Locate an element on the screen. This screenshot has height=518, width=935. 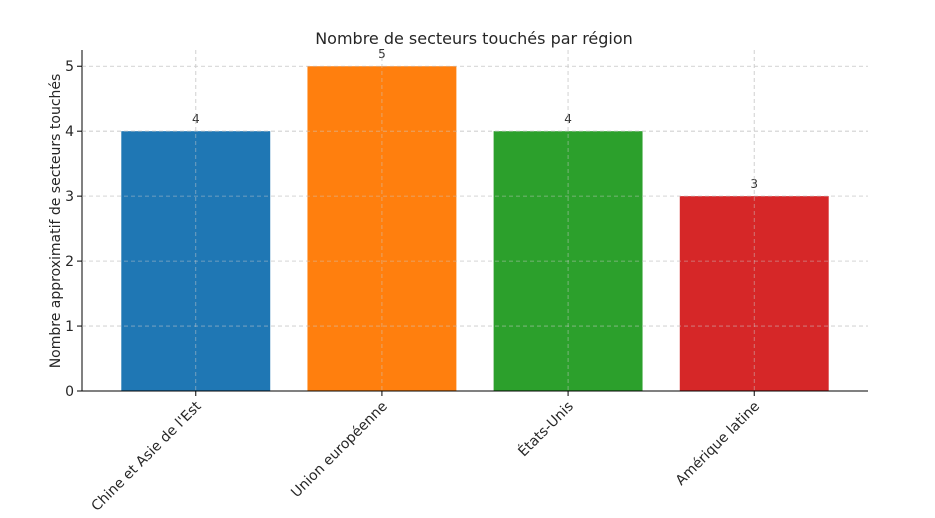
bar-value-label: 5 is located at coordinates (382, 54).